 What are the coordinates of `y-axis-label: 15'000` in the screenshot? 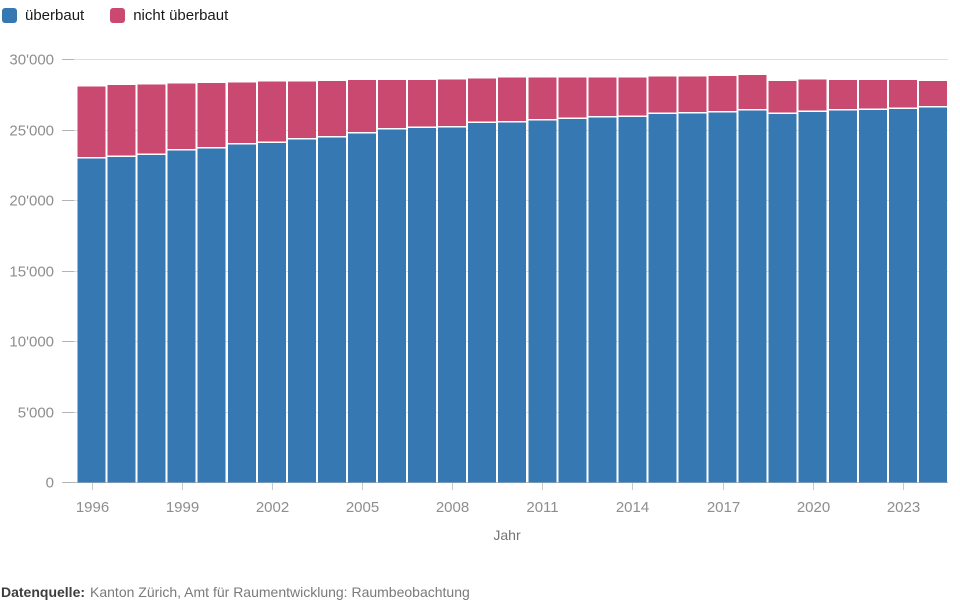 It's located at (31, 272).